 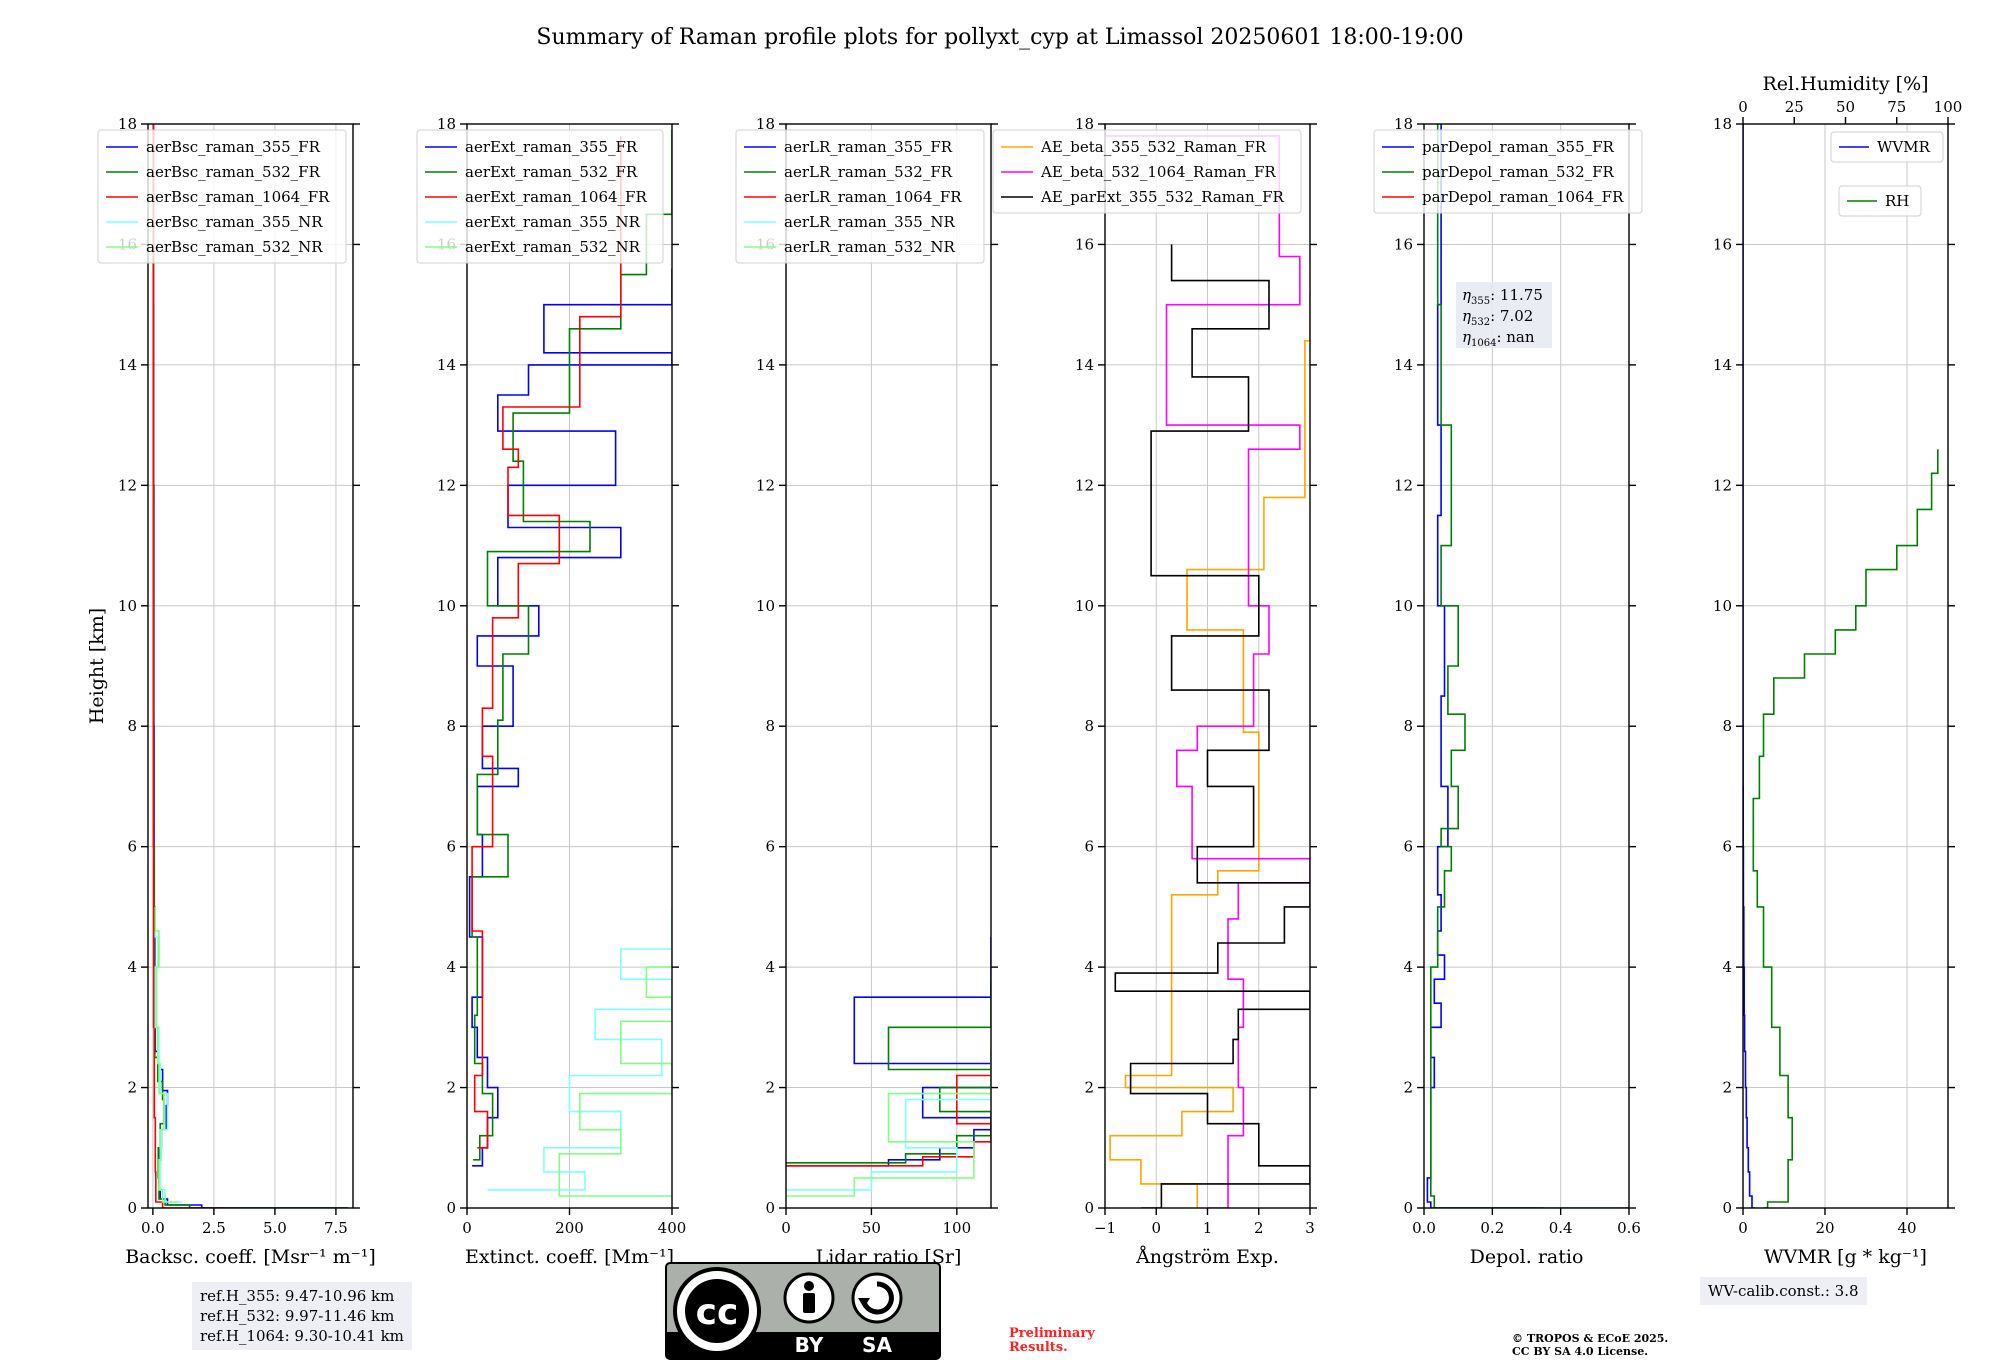 What do you see at coordinates (1590, 1338) in the screenshot?
I see `copyright-line-1: © TROPOS & ECoE 2025.` at bounding box center [1590, 1338].